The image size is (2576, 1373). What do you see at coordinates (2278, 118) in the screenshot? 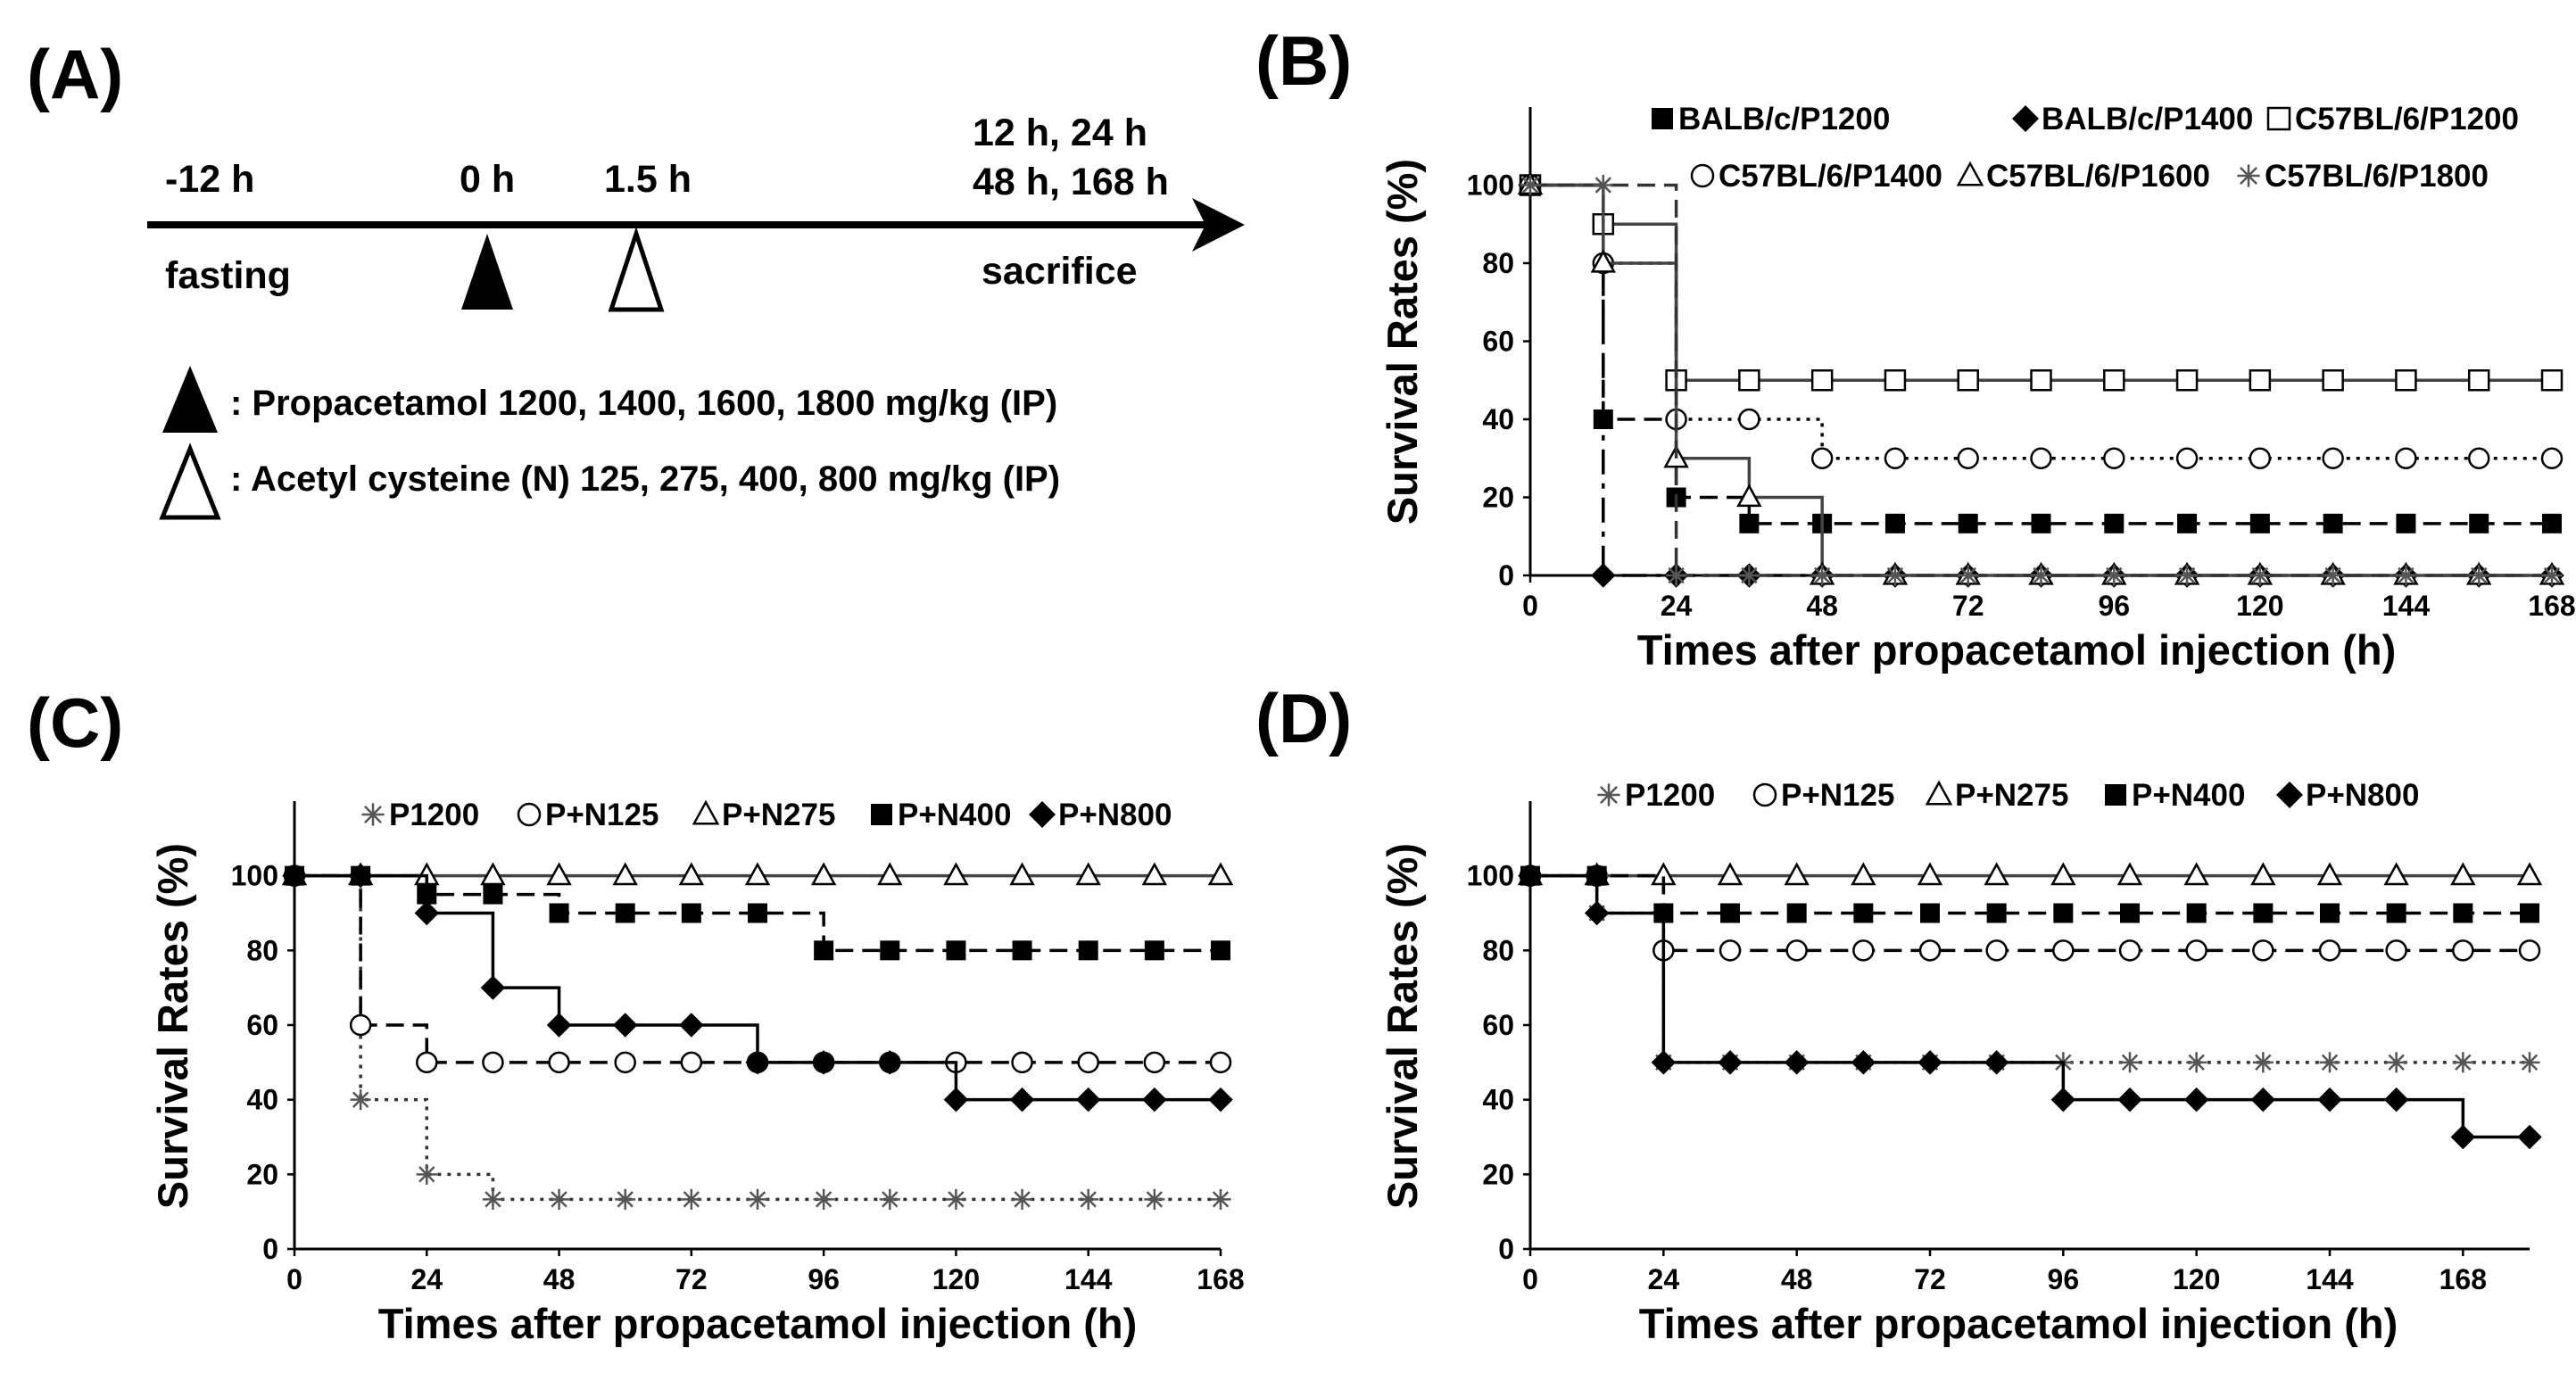
I see `legend-marker-open-square-icon` at bounding box center [2278, 118].